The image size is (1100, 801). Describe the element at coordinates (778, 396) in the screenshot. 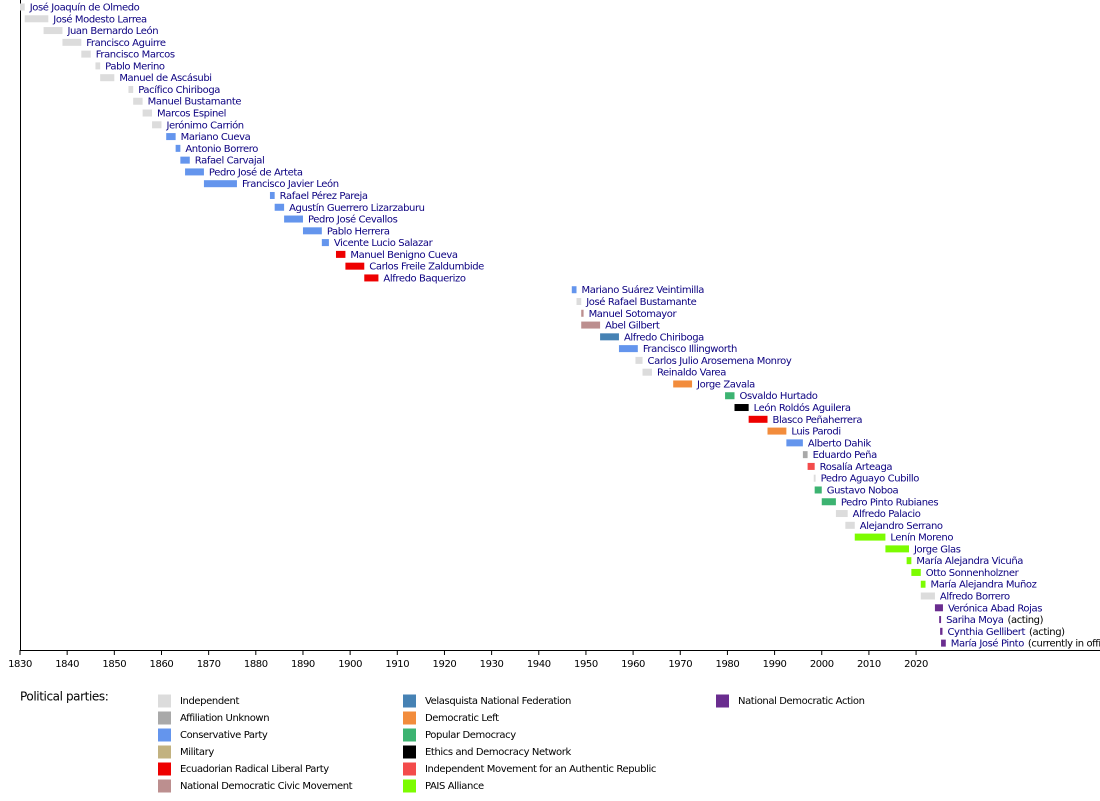

I see `person-name: Osvaldo Hurtado` at that location.